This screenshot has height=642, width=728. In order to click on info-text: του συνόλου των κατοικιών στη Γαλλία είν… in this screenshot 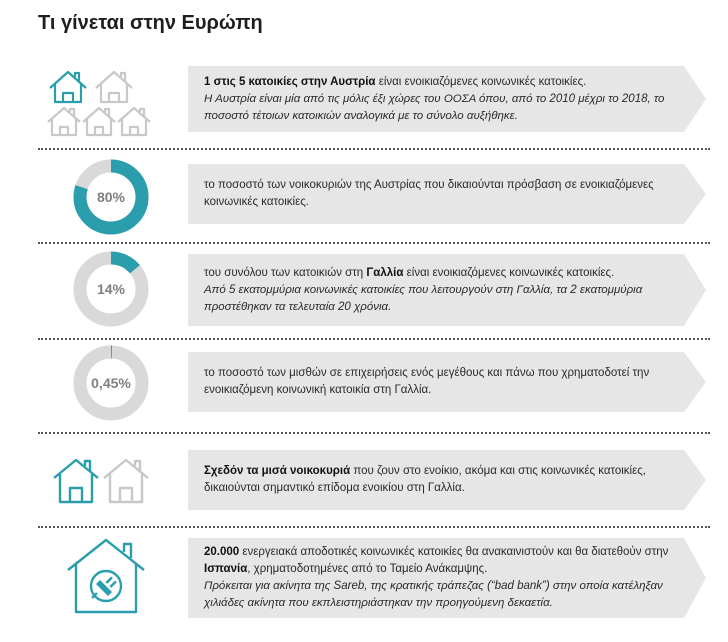, I will do `click(440, 290)`.